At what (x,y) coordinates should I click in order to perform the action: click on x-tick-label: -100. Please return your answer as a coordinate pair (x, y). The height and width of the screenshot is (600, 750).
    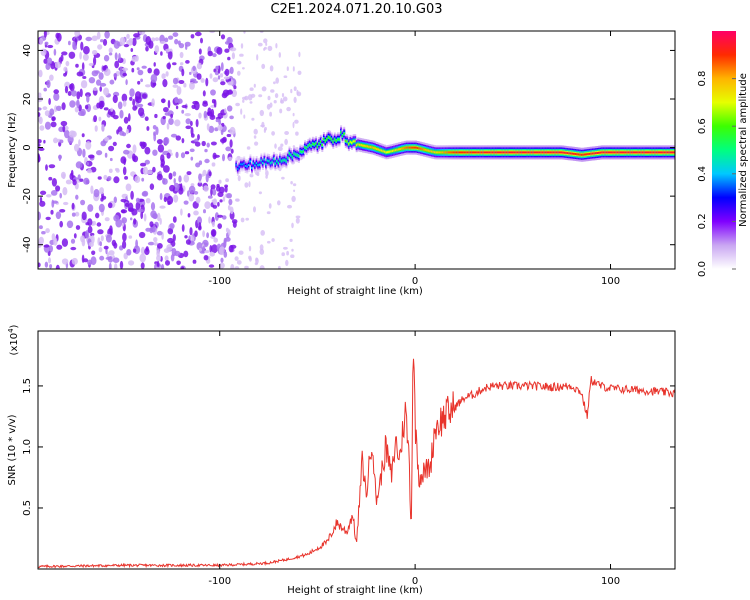
    Looking at the image, I should click on (219, 581).